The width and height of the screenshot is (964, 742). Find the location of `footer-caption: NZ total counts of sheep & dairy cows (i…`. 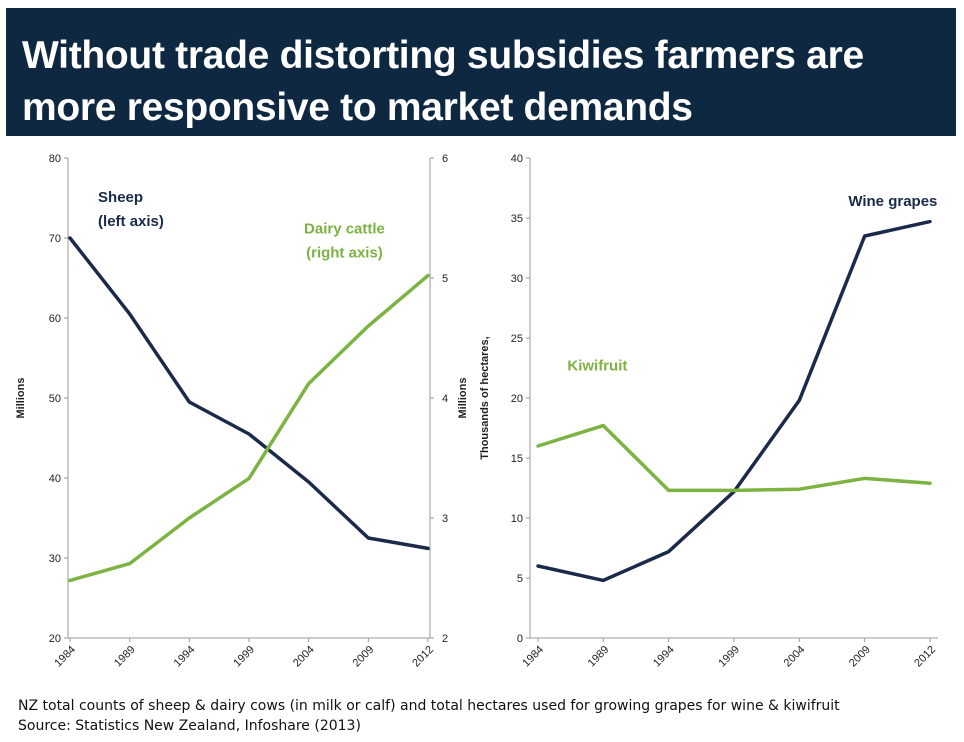

footer-caption: NZ total counts of sheep & dairy cows (i… is located at coordinates (429, 706).